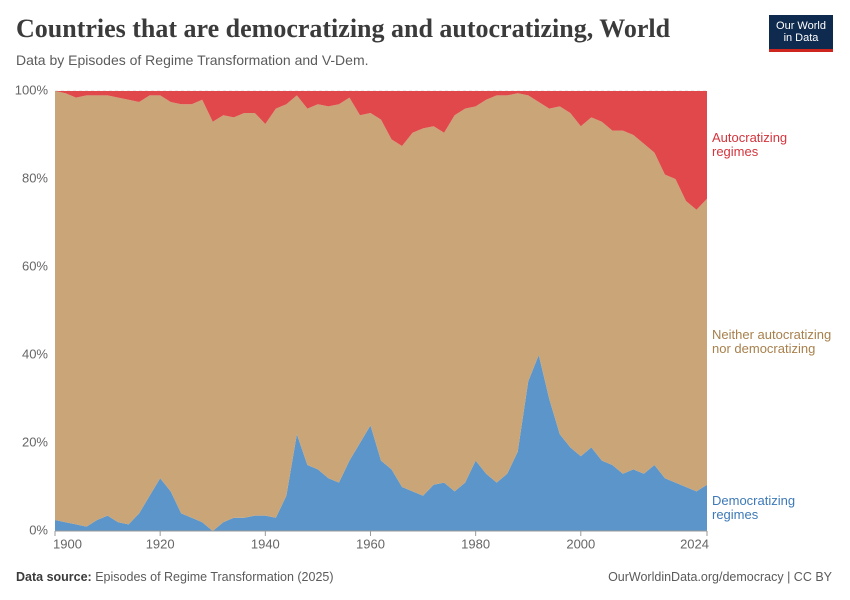 The image size is (850, 600). Describe the element at coordinates (160, 543) in the screenshot. I see `x-tick-label: 1920` at that location.